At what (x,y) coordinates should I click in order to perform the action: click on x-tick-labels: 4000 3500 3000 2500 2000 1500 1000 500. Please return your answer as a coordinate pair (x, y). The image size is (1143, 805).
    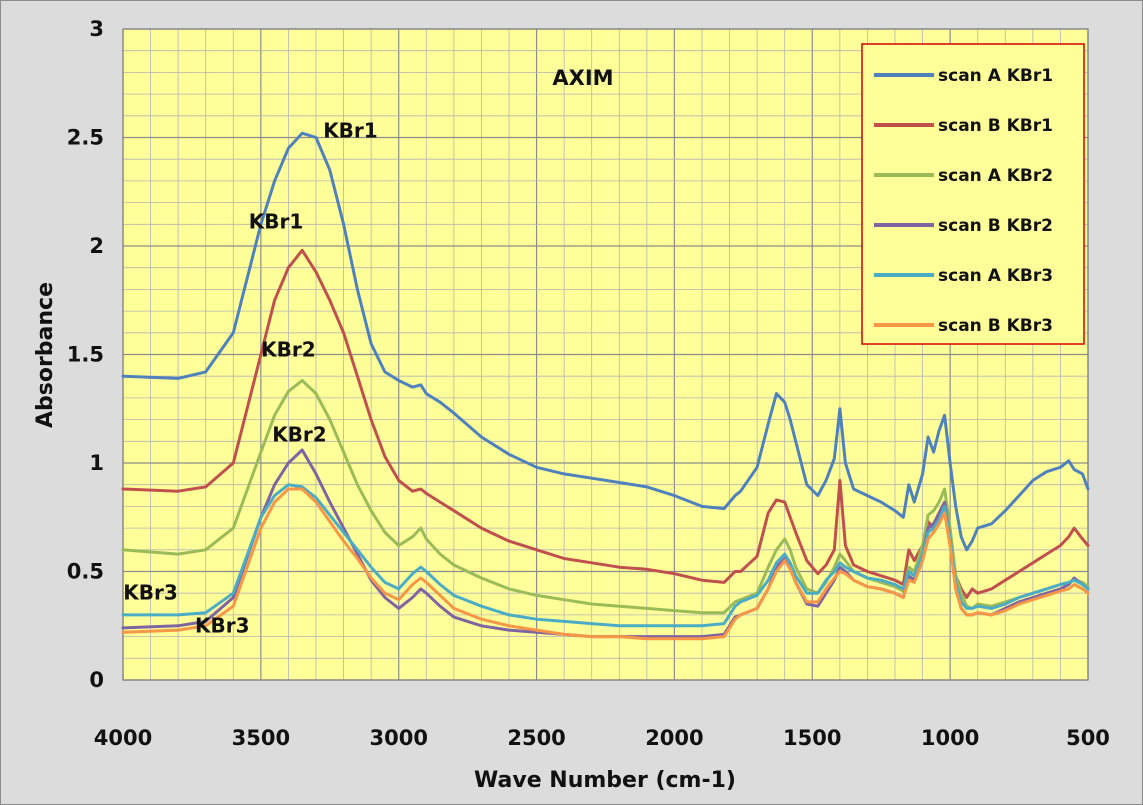
    Looking at the image, I should click on (602, 738).